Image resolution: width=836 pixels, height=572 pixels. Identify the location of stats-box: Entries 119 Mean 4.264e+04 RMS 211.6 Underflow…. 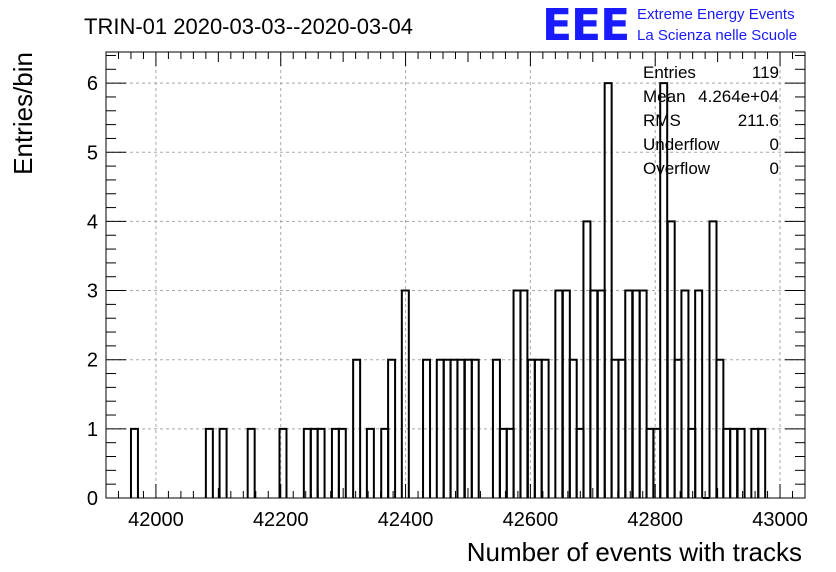
(711, 120).